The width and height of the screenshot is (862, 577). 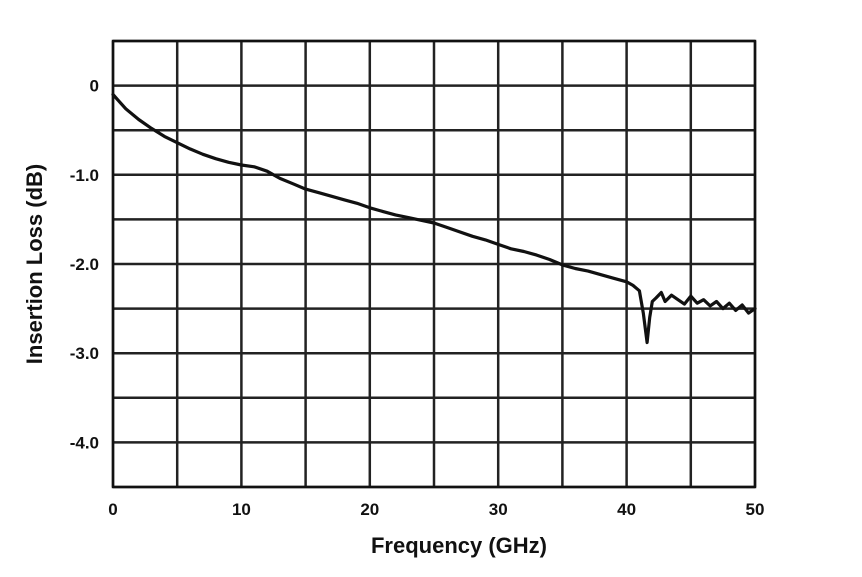 What do you see at coordinates (755, 509) in the screenshot?
I see `x-tick-label: 50` at bounding box center [755, 509].